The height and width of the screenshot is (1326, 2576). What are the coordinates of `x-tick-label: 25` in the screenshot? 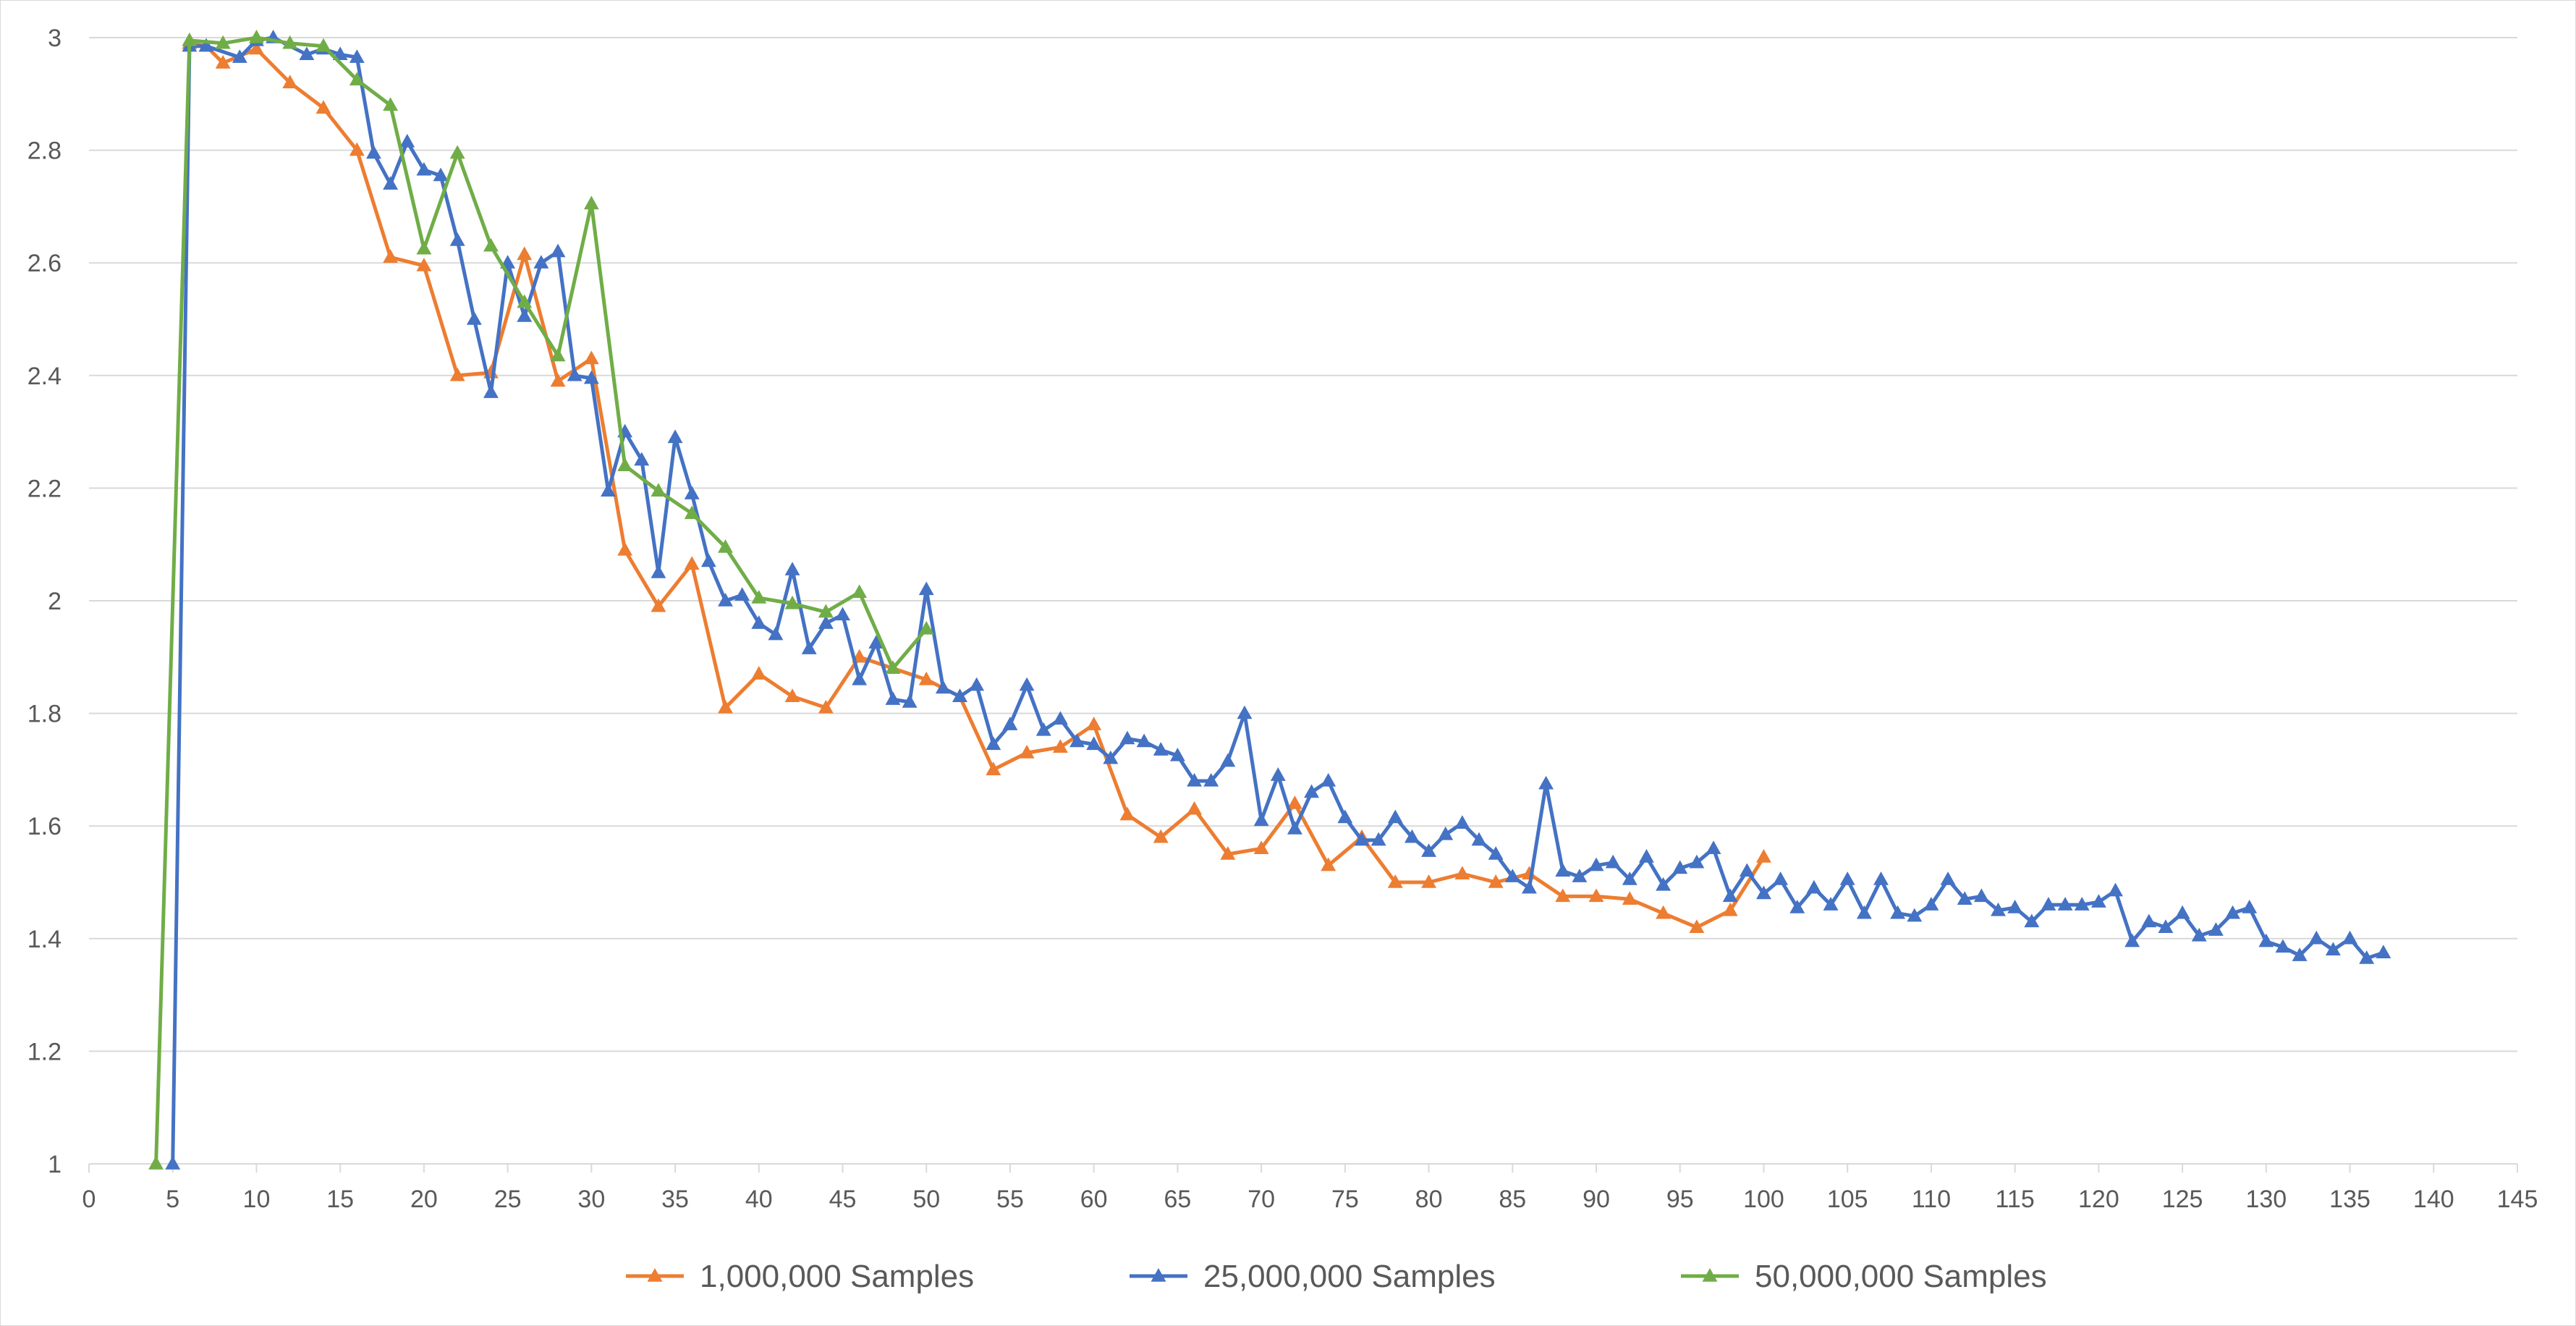 It's located at (508, 1199).